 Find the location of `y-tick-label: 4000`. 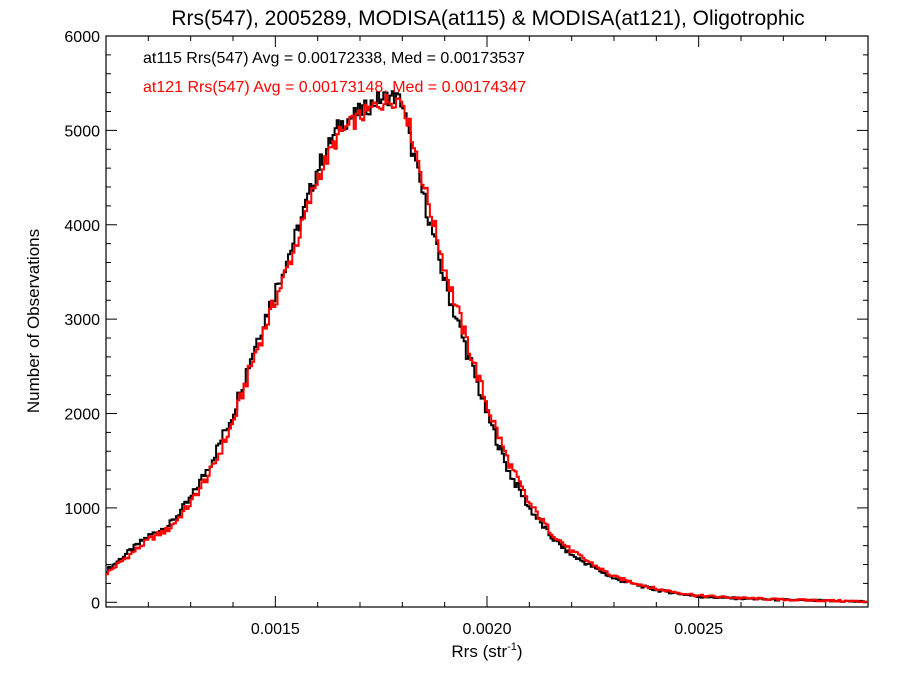

y-tick-label: 4000 is located at coordinates (82, 226).